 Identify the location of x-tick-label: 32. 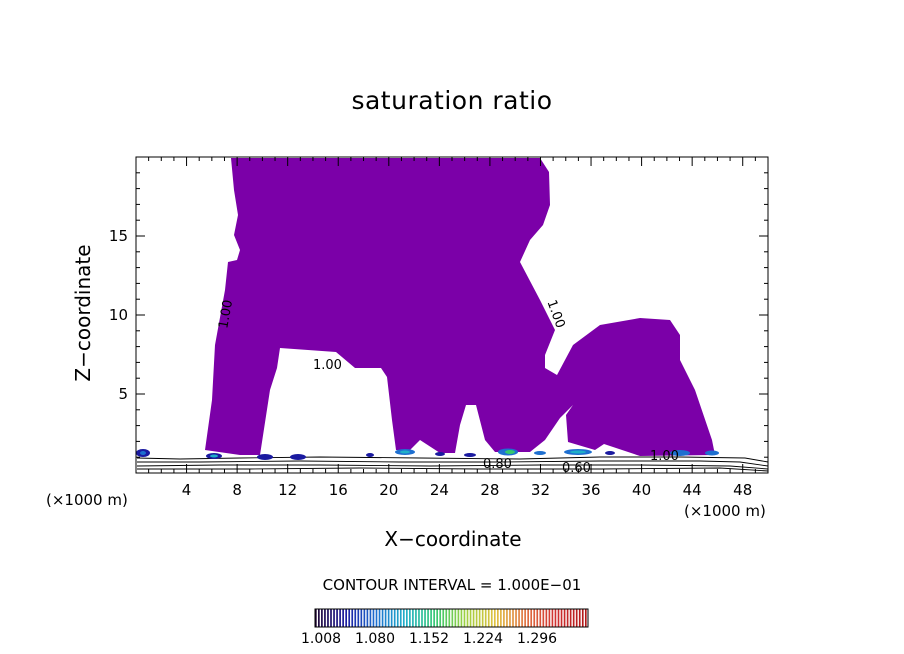
(540, 490).